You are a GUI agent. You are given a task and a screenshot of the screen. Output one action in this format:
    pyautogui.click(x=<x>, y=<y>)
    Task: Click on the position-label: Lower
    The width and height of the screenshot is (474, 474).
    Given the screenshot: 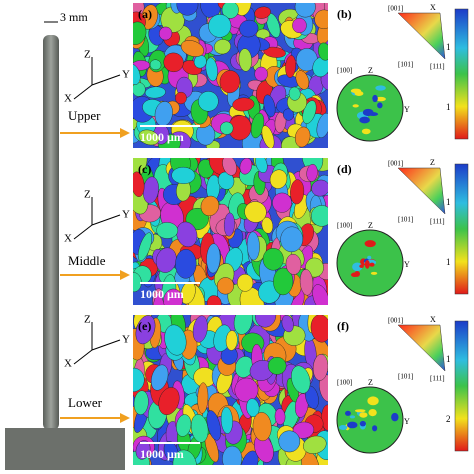 What is the action you would take?
    pyautogui.click(x=85, y=402)
    